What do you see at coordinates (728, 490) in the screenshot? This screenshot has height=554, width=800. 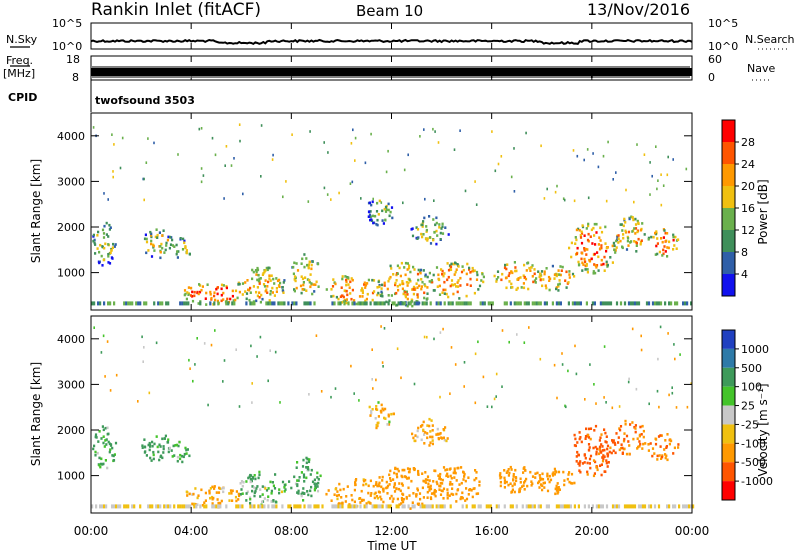 I see `scale-swatch` at bounding box center [728, 490].